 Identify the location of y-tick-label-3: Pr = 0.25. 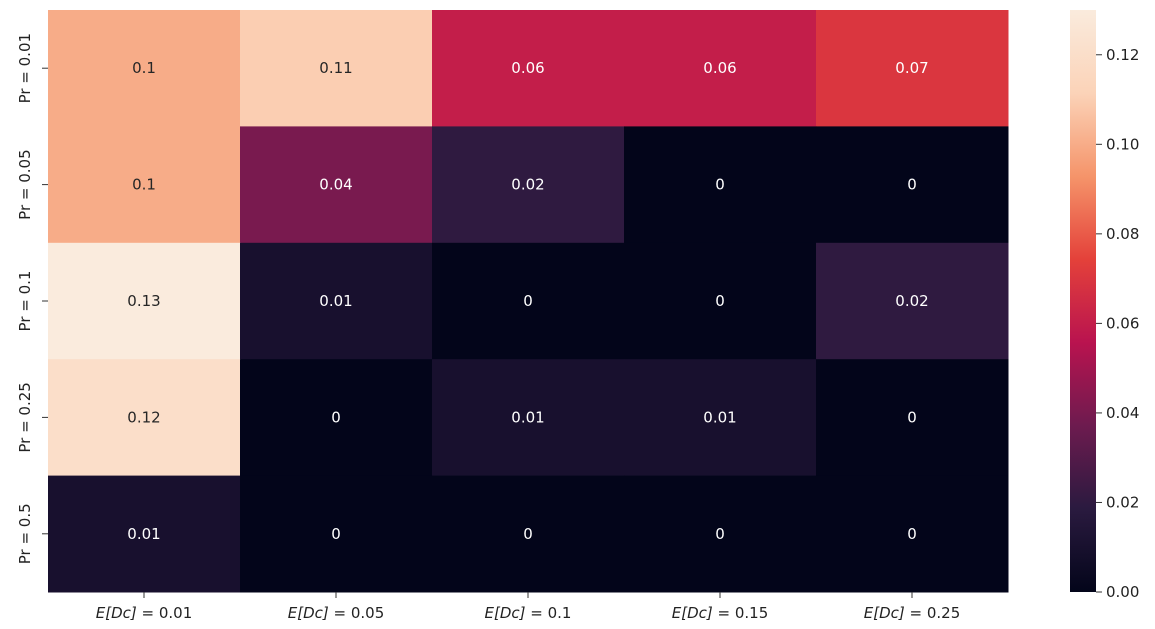
(25, 417).